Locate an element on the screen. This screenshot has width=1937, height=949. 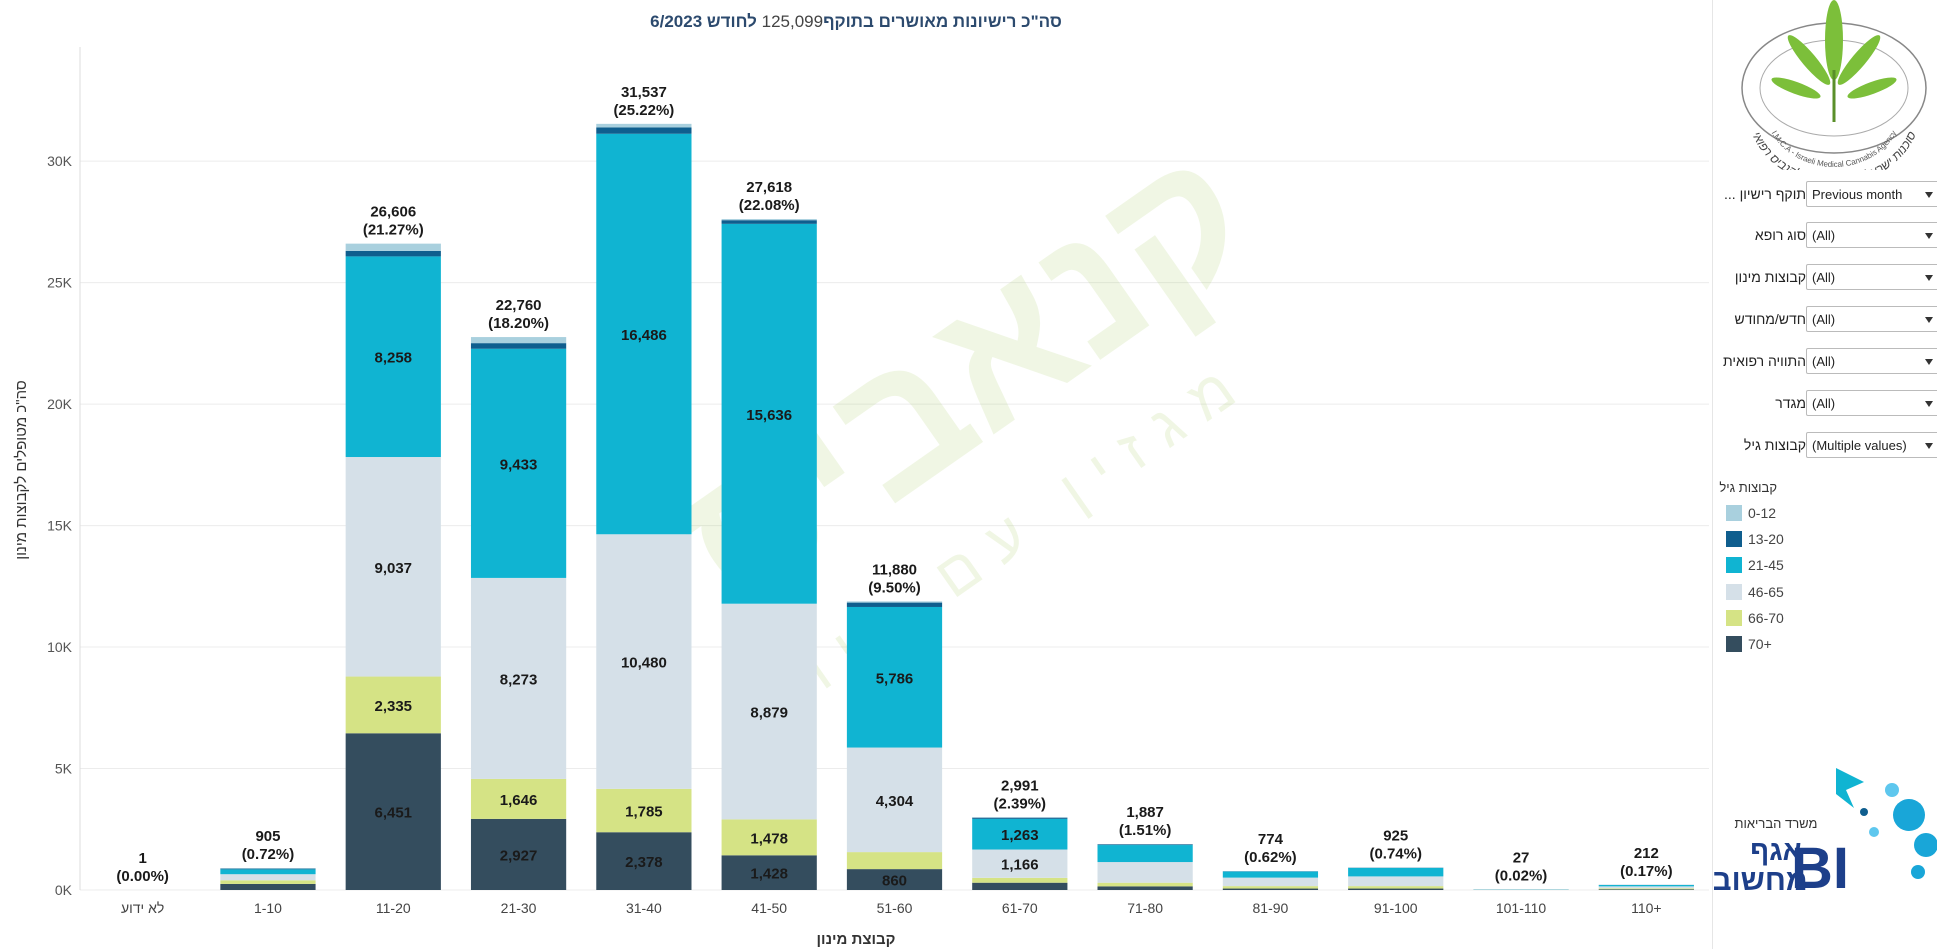
segment-label: 10,480 is located at coordinates (644, 663).